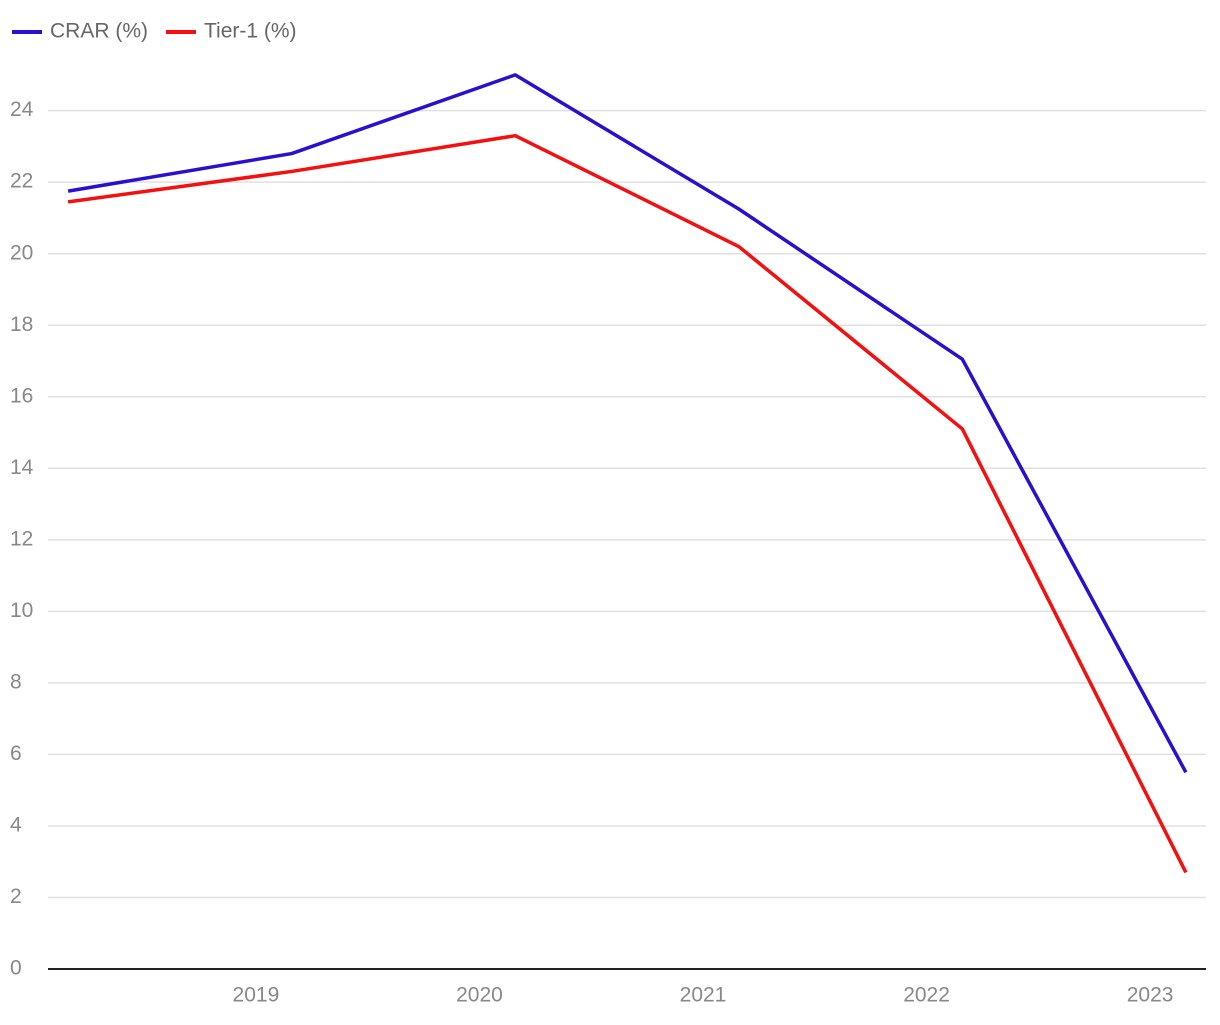  What do you see at coordinates (22, 467) in the screenshot?
I see `y-tick-label: 14` at bounding box center [22, 467].